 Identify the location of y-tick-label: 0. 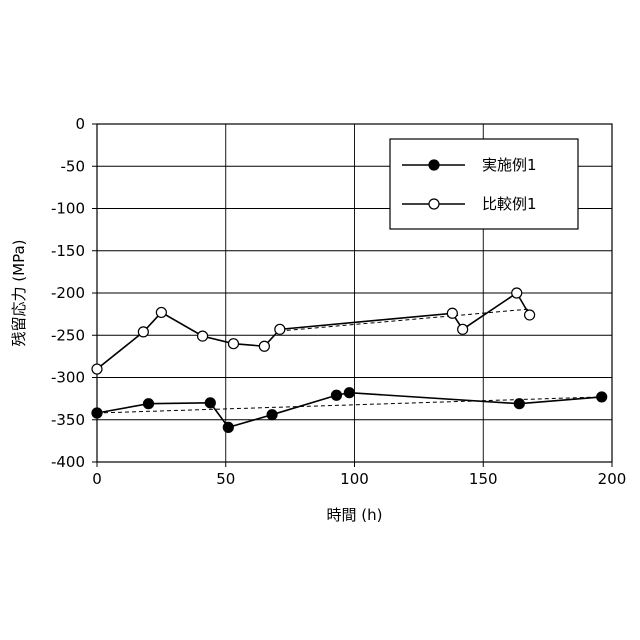
(80, 124).